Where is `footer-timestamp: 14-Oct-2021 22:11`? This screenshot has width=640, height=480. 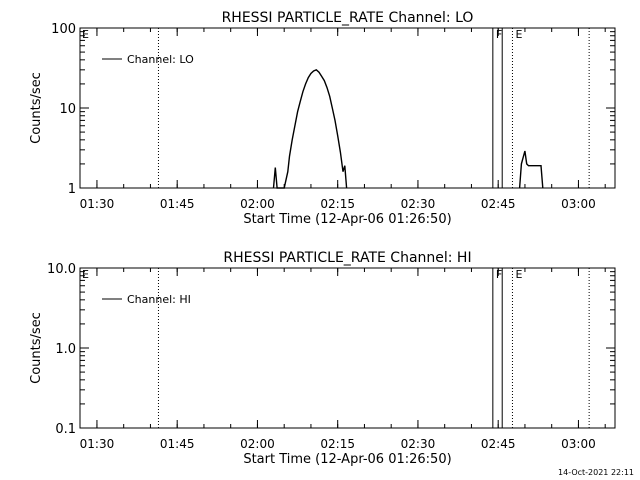
footer-timestamp: 14-Oct-2021 22:11 is located at coordinates (596, 472).